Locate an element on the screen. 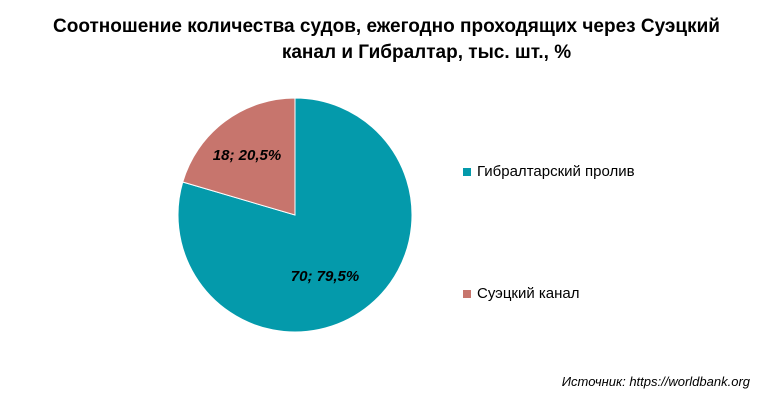 This screenshot has width=773, height=402. chart-title-line-2: канал и Гибралтар, тыс. шт., % is located at coordinates (426, 52).